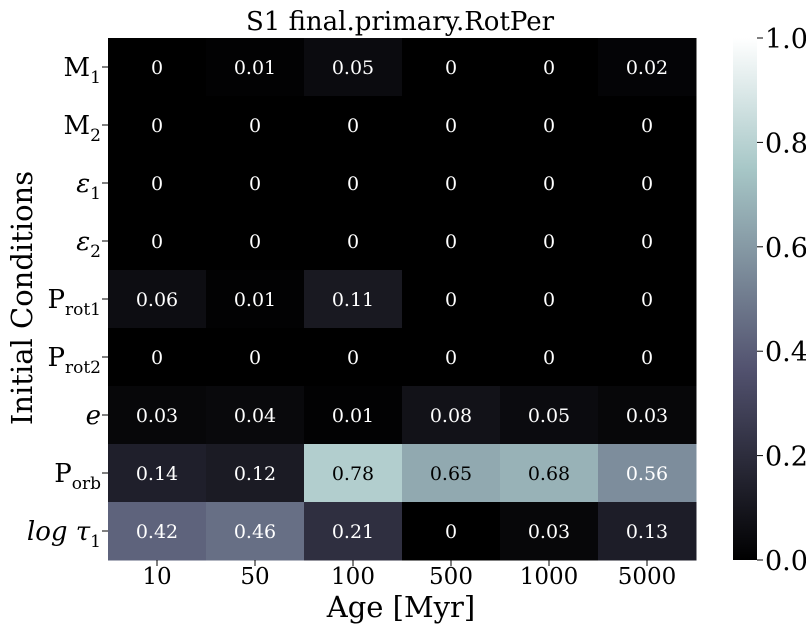 The width and height of the screenshot is (806, 637). I want to click on y-tick-label: M2, so click(82, 128).